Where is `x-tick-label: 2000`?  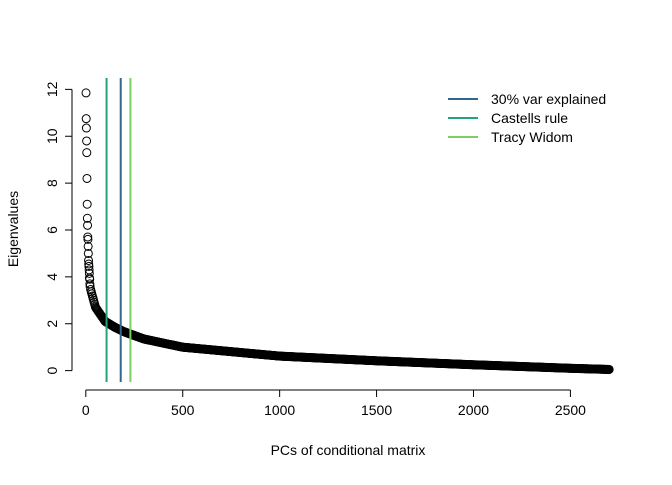
x-tick-label: 2000 is located at coordinates (473, 410).